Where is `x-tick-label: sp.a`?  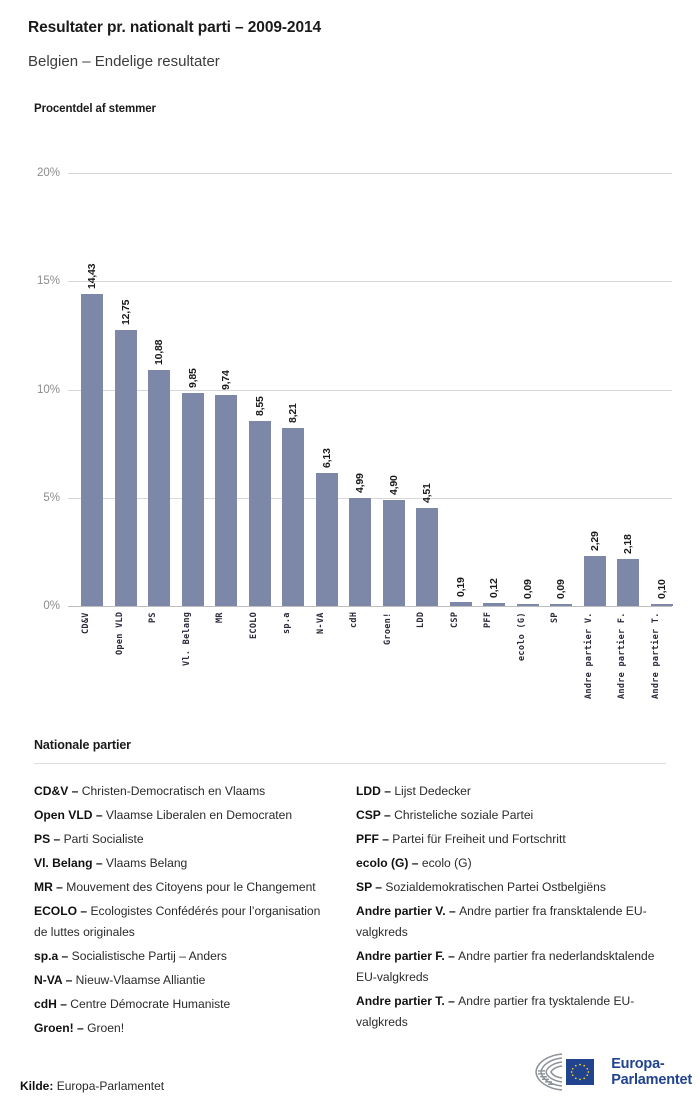 x-tick-label: sp.a is located at coordinates (287, 623).